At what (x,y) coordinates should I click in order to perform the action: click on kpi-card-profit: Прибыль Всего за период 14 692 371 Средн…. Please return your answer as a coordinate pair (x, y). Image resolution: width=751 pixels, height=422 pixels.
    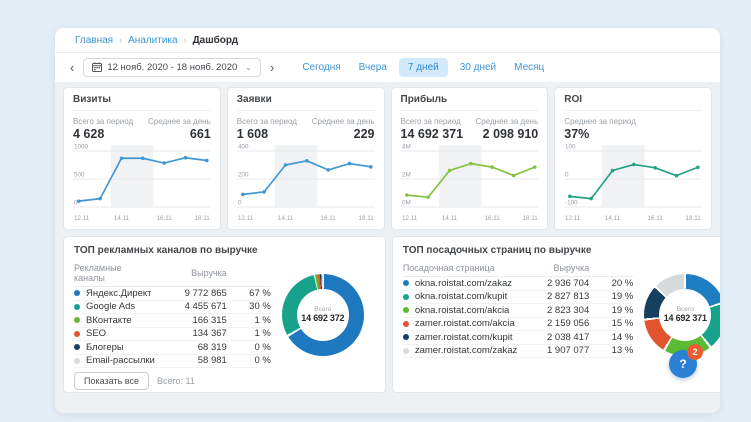
    Looking at the image, I should click on (469, 158).